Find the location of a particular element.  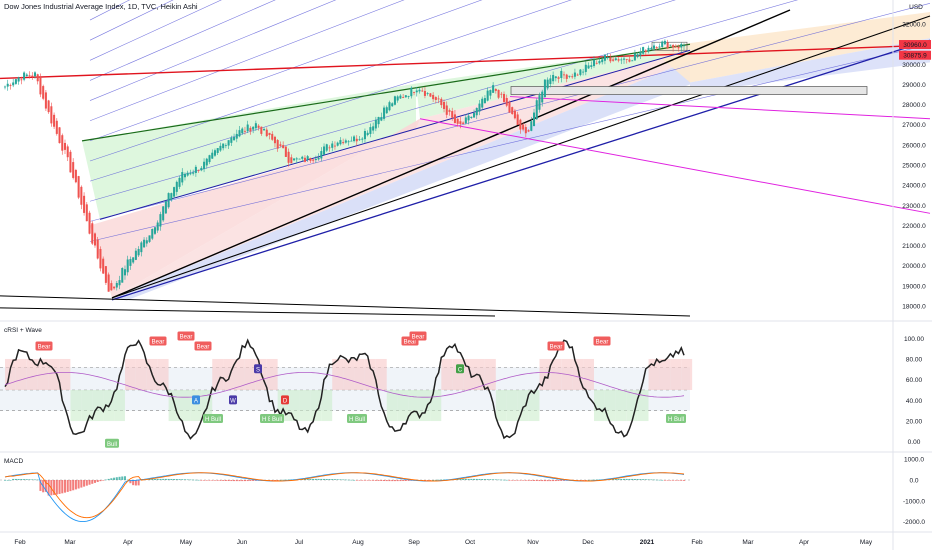

channel-fill-green is located at coordinates (249, 151).